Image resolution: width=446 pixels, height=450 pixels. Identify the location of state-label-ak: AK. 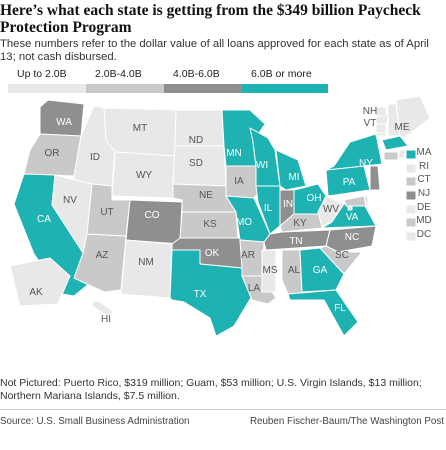
(36, 292).